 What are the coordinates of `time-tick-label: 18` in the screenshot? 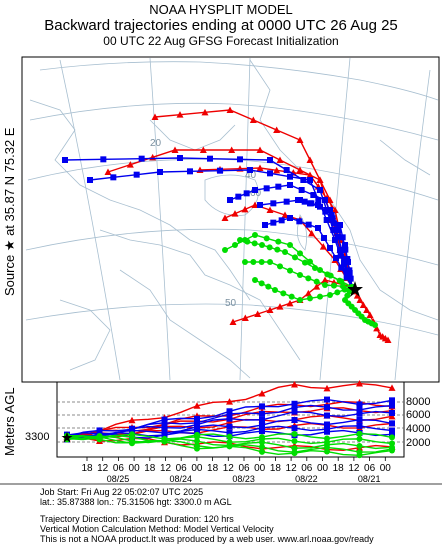 It's located at (339, 468).